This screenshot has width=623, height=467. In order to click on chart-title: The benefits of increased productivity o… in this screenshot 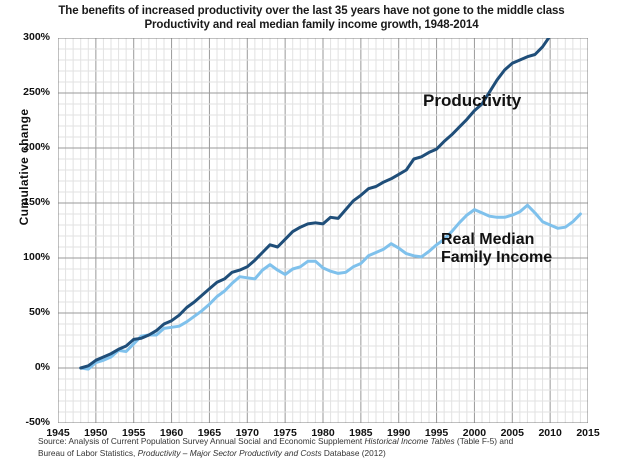, I will do `click(311, 11)`.